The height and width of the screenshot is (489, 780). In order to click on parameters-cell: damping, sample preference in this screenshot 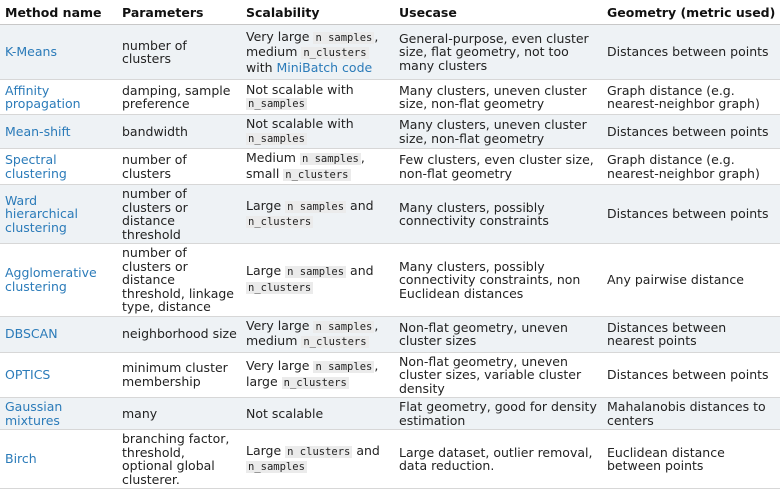, I will do `click(179, 97)`.